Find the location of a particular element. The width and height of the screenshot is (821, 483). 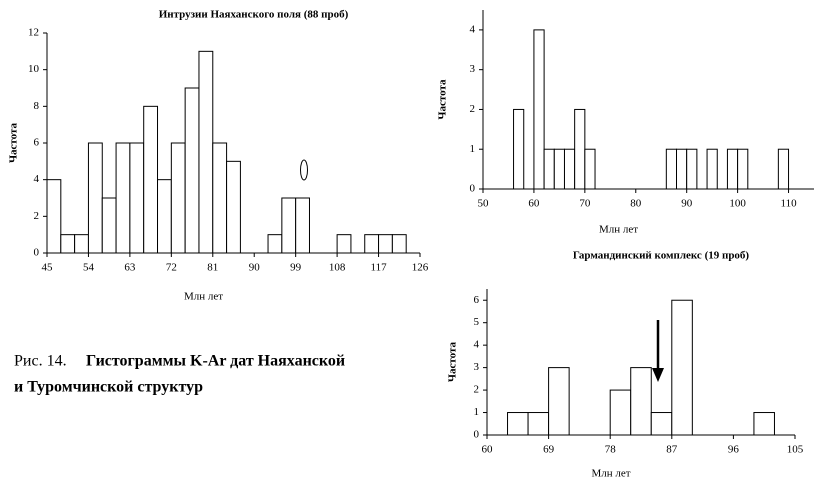

caption-line: и Туромчинской структур is located at coordinates (108, 387).